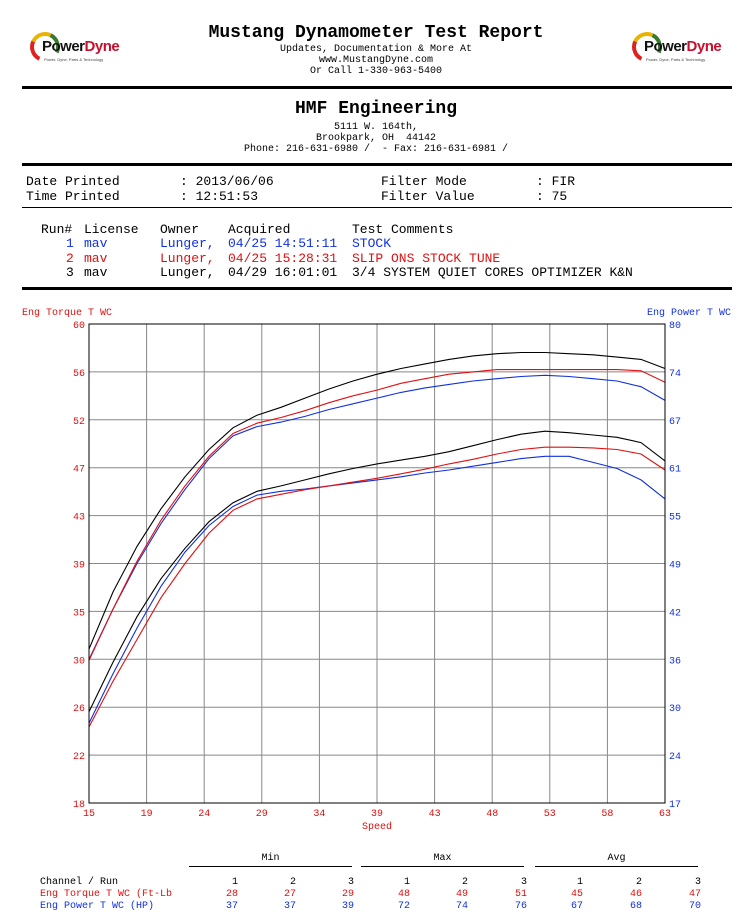 The image size is (742, 919). Describe the element at coordinates (73, 196) in the screenshot. I see `time-printed-label: Time Printed` at that location.